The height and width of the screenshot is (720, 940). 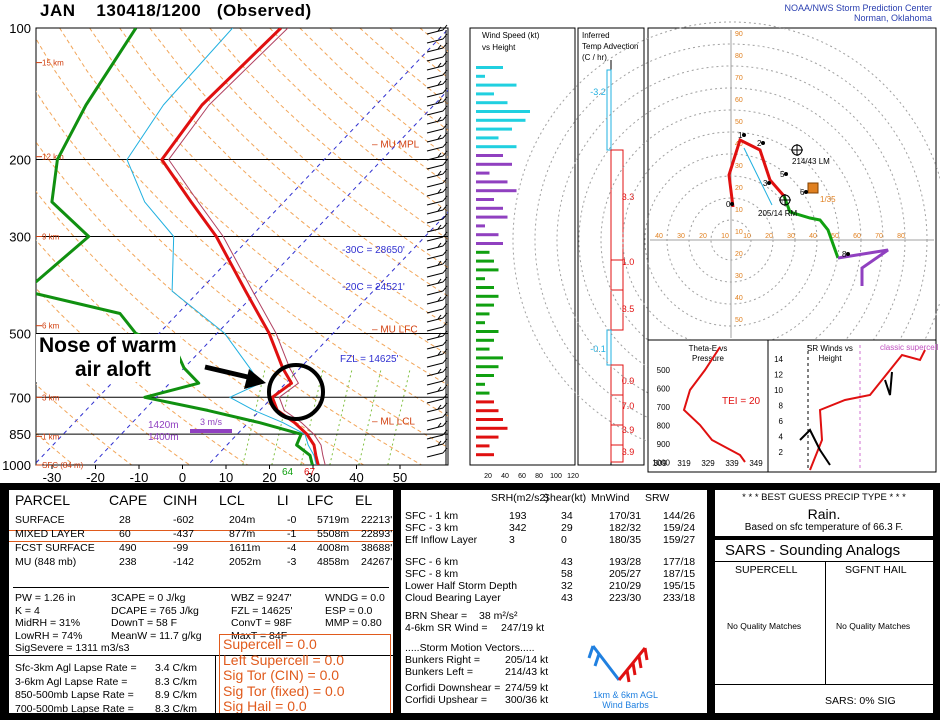 I want to click on level-label: – MU LFC, so click(x=395, y=330).